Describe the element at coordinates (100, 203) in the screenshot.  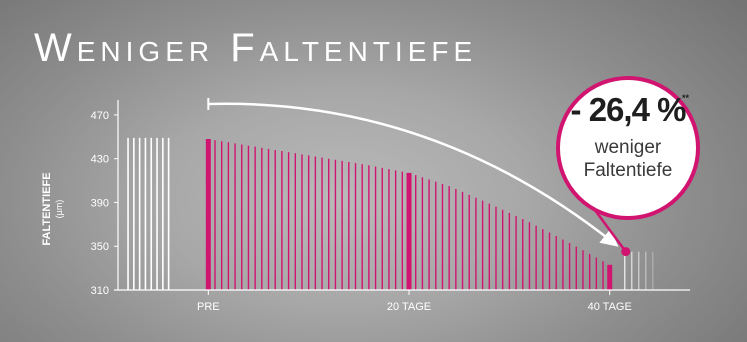
I see `y-tick-label: 390` at that location.